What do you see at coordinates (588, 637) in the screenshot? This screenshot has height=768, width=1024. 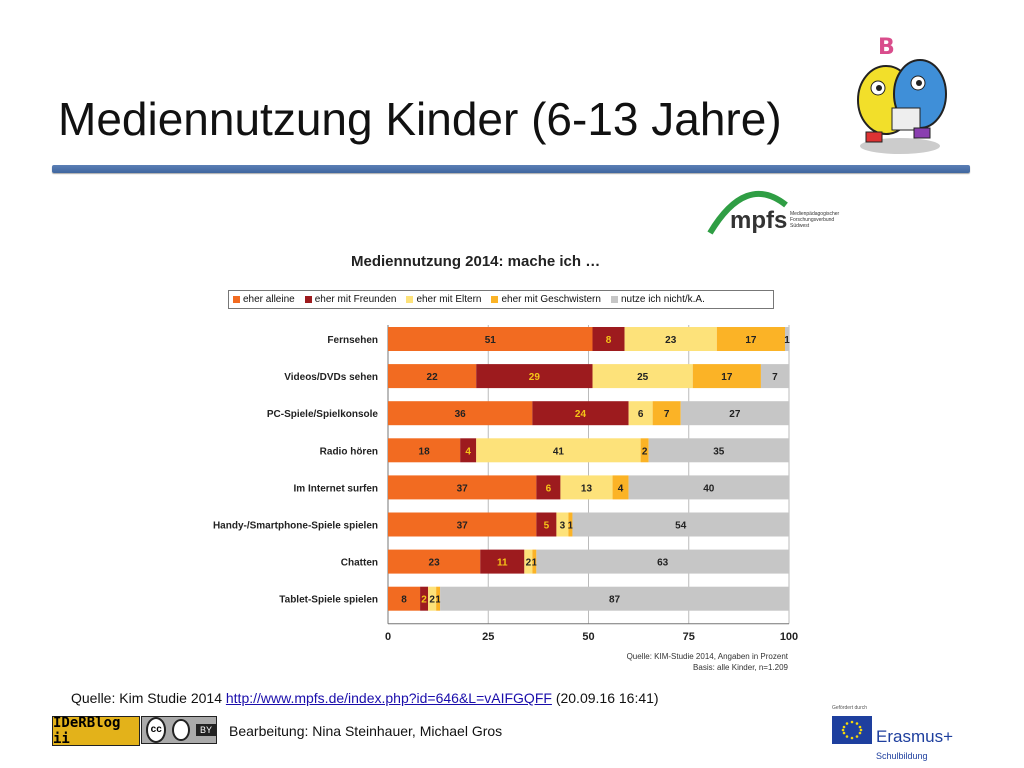 I see `x-tick-label: 50` at bounding box center [588, 637].